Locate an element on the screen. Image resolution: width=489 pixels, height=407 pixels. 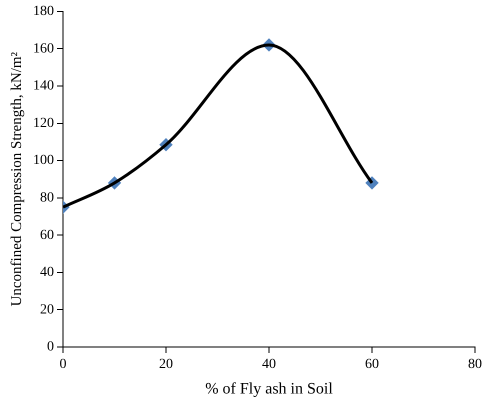
y-tick-label: 160 is located at coordinates (43, 48).